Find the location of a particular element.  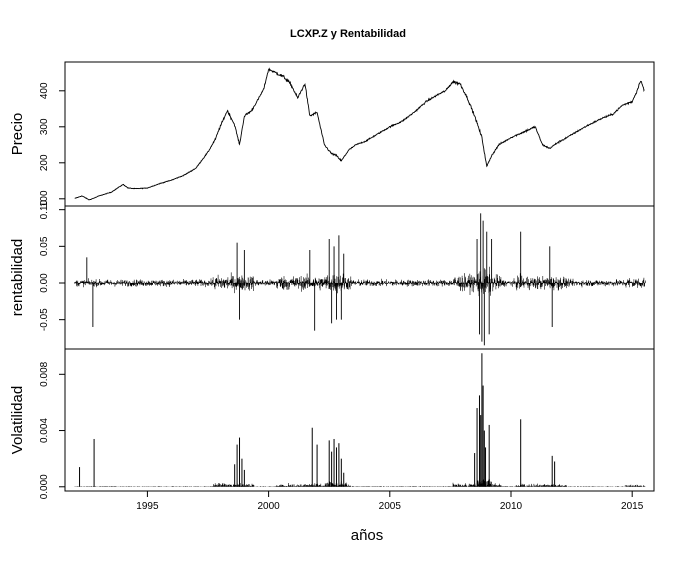

y-tick-label: 400 is located at coordinates (44, 90).